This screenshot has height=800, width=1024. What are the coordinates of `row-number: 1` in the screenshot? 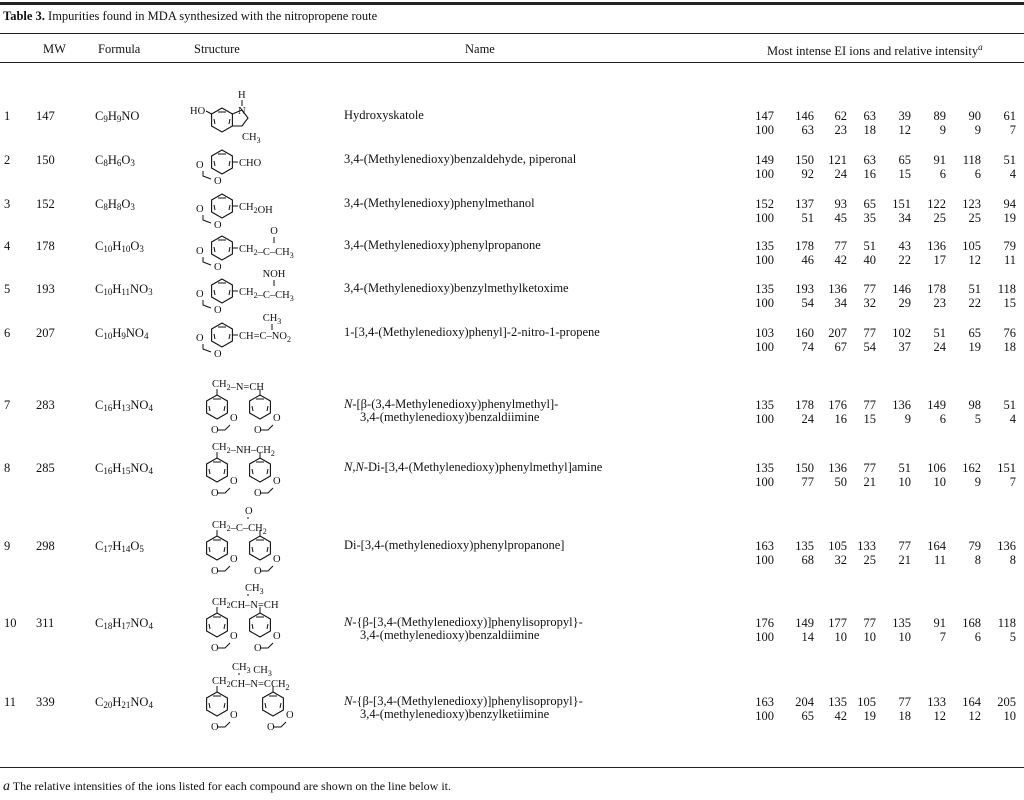 It's located at (7, 116).